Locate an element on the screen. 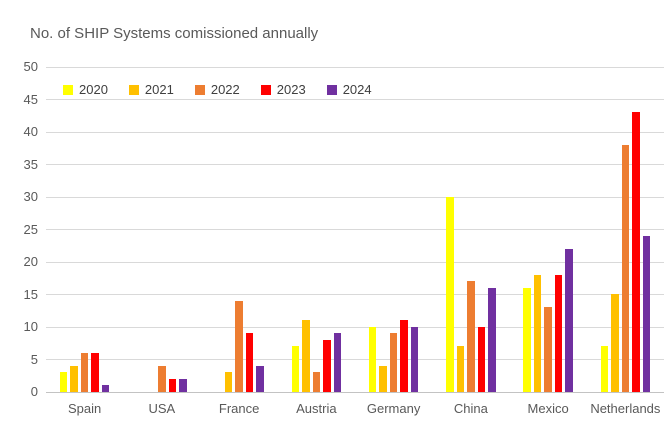 This screenshot has width=672, height=436. legend-item-2020: 2020 is located at coordinates (85, 89).